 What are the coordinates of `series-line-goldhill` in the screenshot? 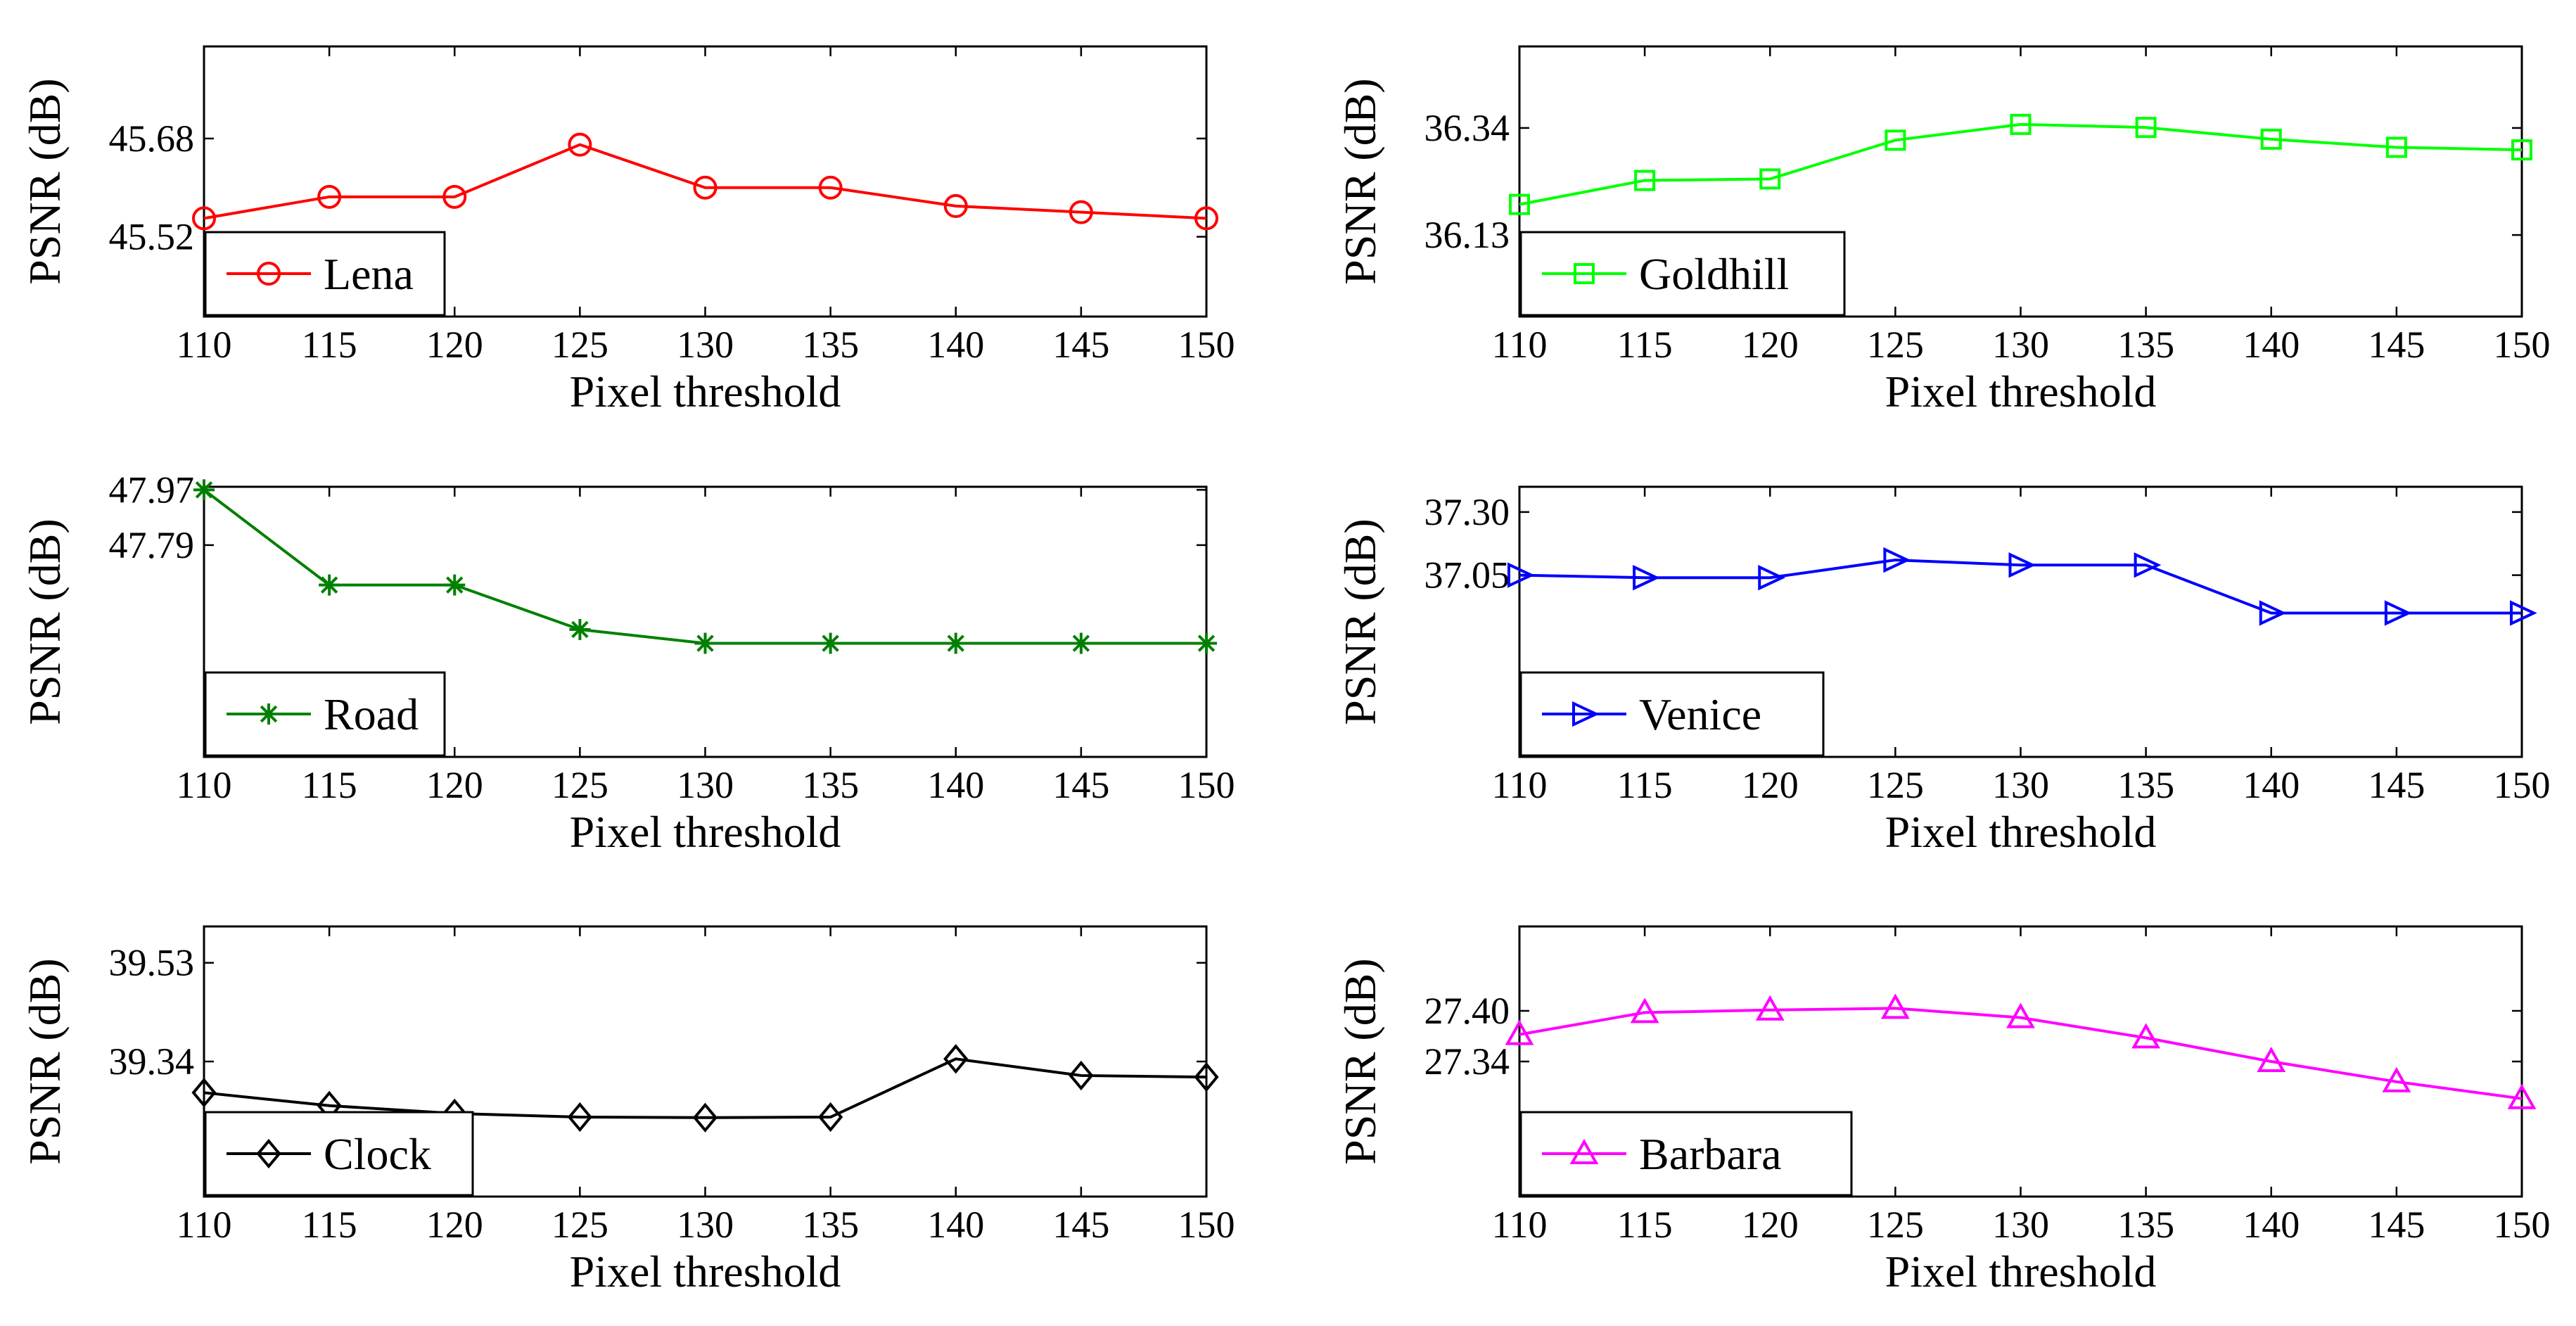 It's located at (2021, 164).